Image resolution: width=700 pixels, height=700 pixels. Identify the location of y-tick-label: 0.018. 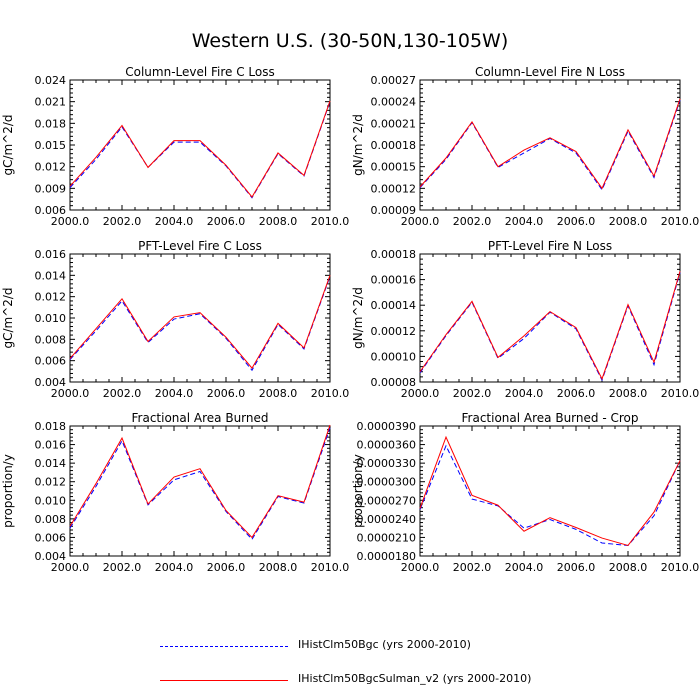
(51, 123).